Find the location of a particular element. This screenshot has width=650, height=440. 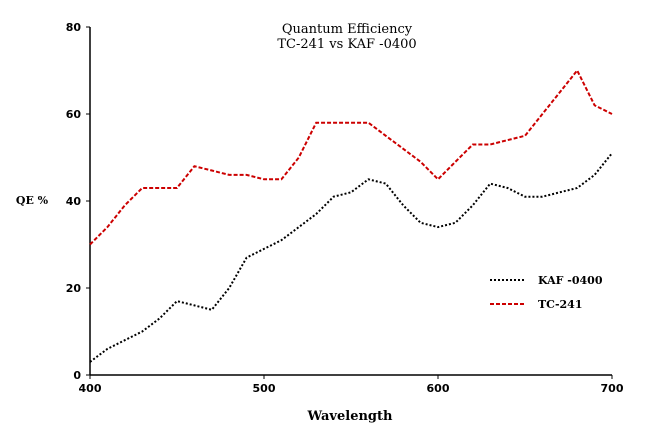

x-ticks: 400 500 600 700 is located at coordinates (351, 385).